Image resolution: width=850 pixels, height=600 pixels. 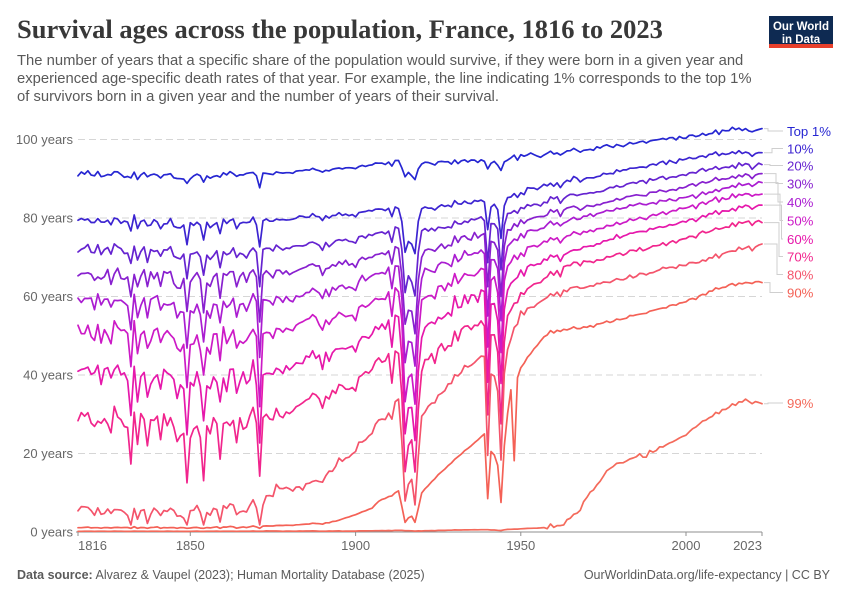 I want to click on svg-text: 0 years, so click(x=51, y=532).